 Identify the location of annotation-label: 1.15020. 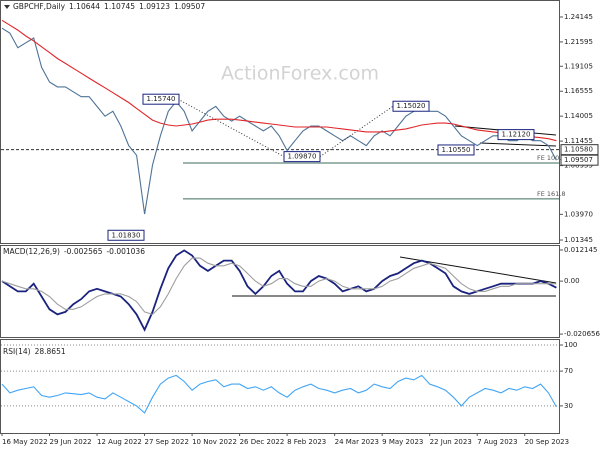
(411, 106).